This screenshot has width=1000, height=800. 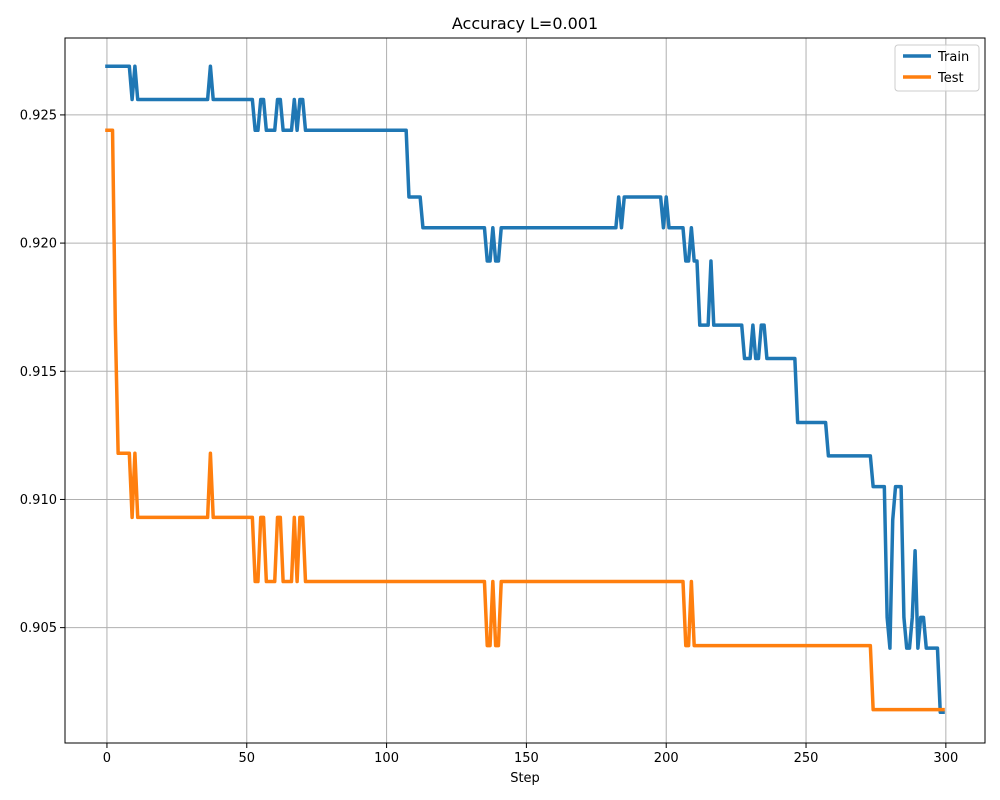 What do you see at coordinates (806, 758) in the screenshot?
I see `x-tick-label: 250` at bounding box center [806, 758].